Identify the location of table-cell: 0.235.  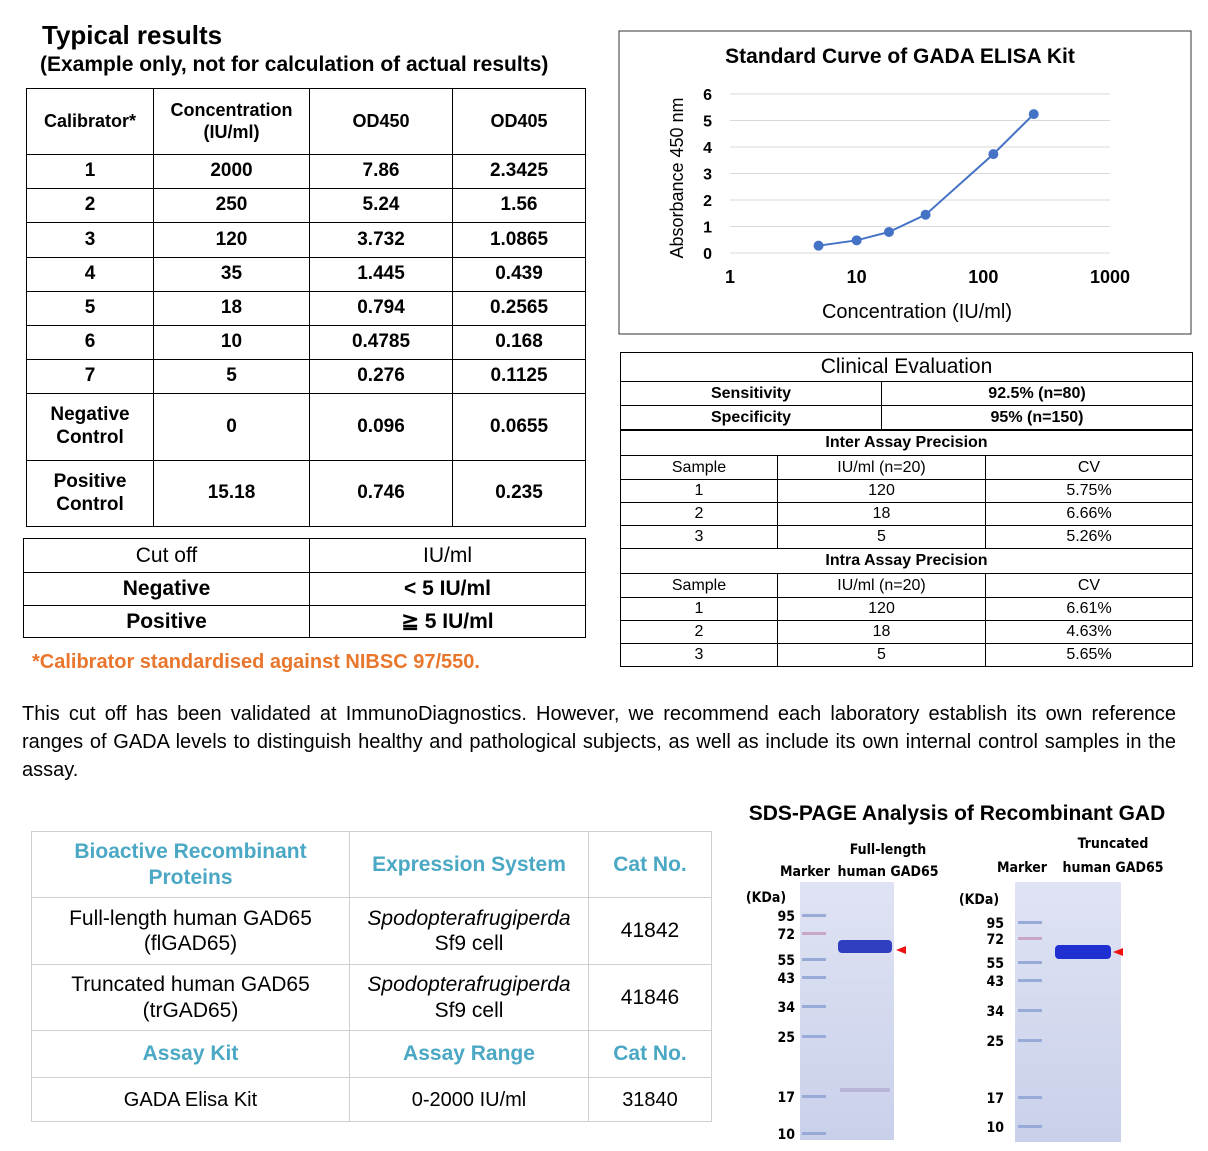
(519, 493).